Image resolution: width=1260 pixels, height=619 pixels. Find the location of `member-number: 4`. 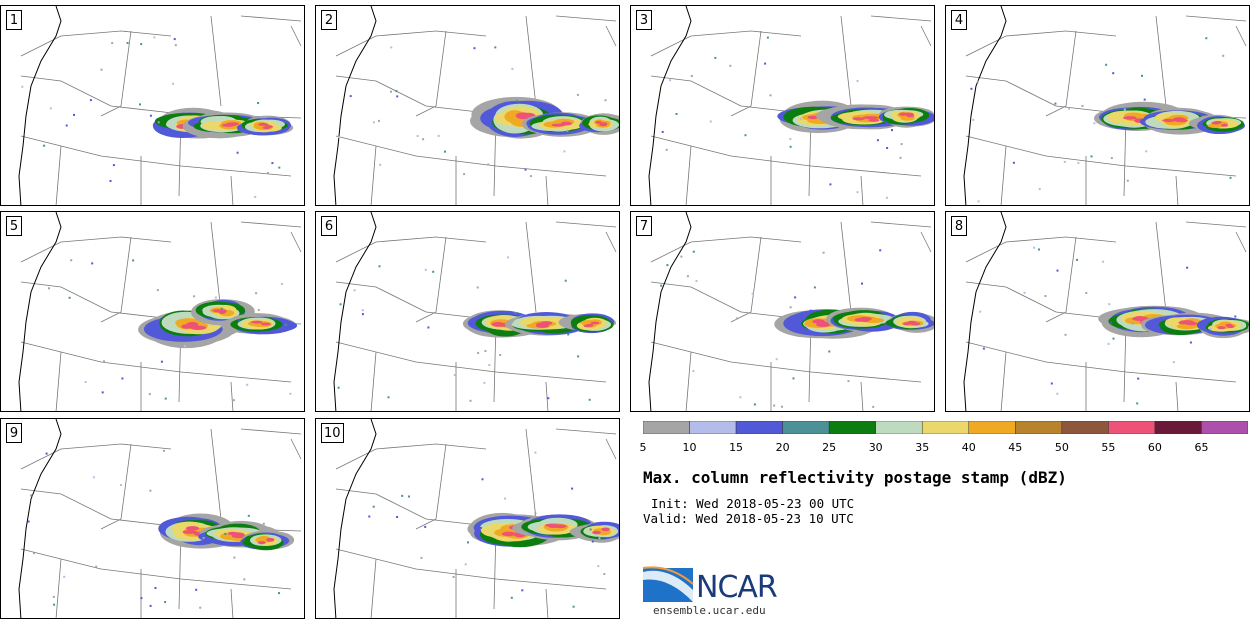

member-number: 4 is located at coordinates (959, 20).